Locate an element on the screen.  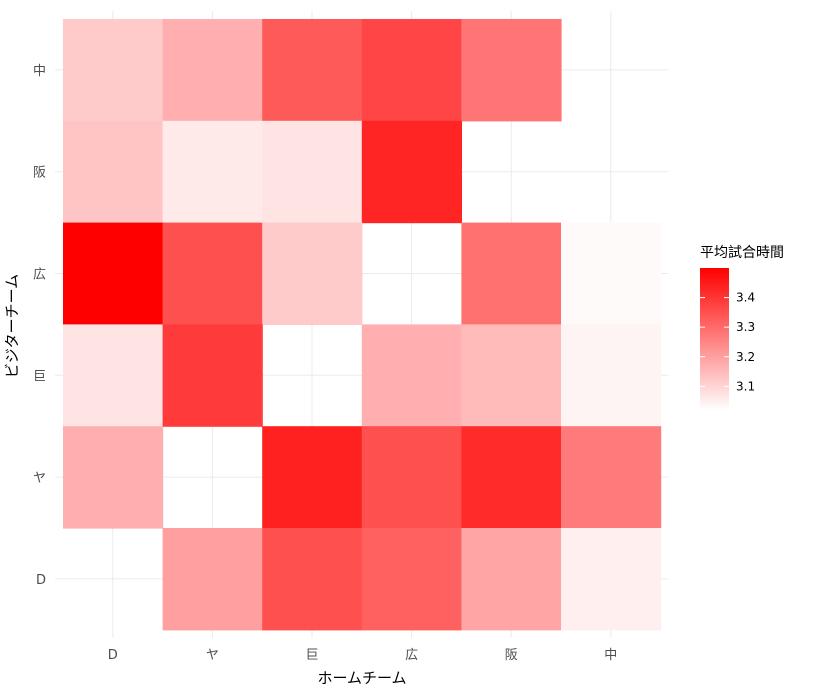
heatmap-cell-巨-D is located at coordinates (113, 375).